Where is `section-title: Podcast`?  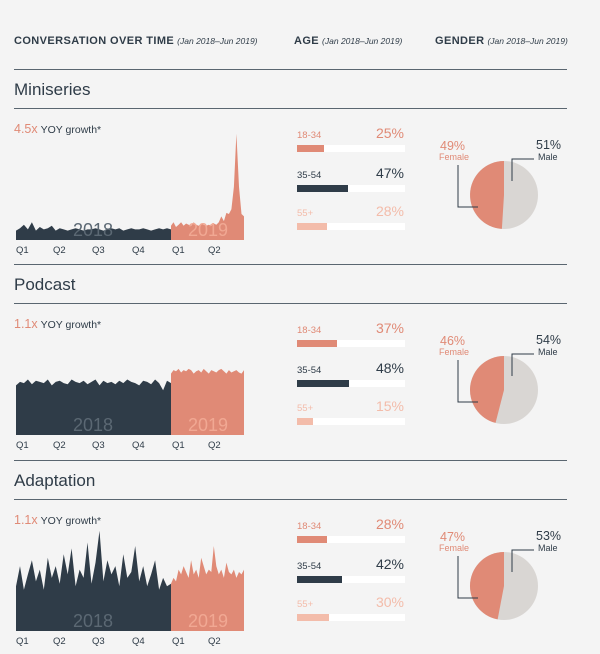
section-title: Podcast is located at coordinates (45, 284).